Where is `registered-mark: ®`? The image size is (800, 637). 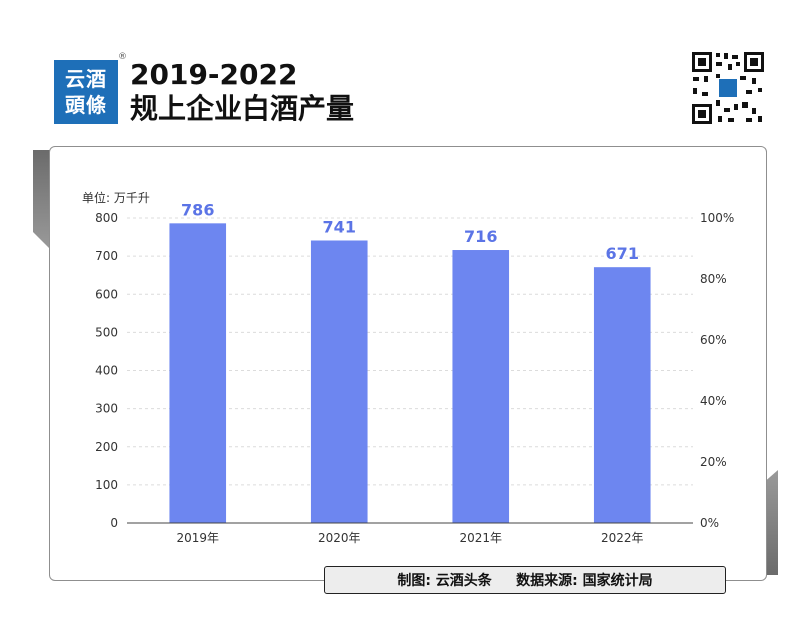 registered-mark: ® is located at coordinates (122, 57).